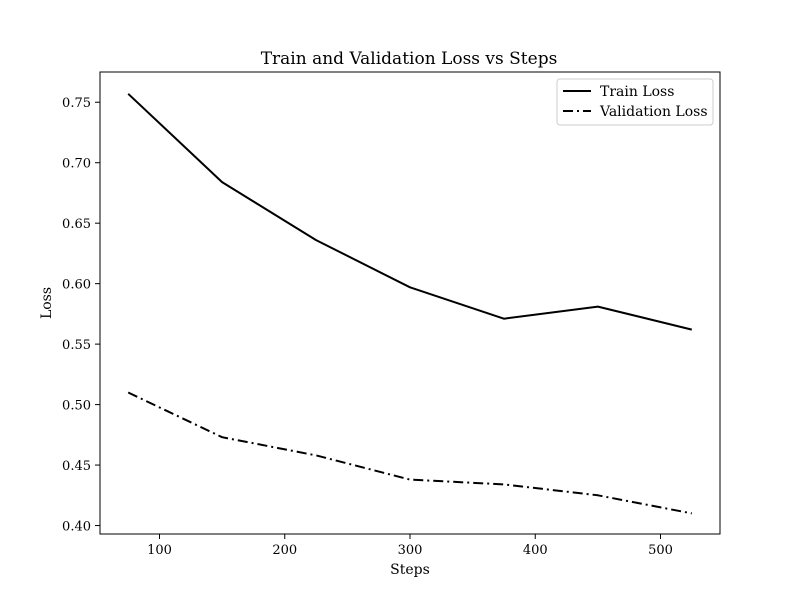 The image size is (800, 600). Describe the element at coordinates (76, 164) in the screenshot. I see `y-tick-label: 0.70` at that location.